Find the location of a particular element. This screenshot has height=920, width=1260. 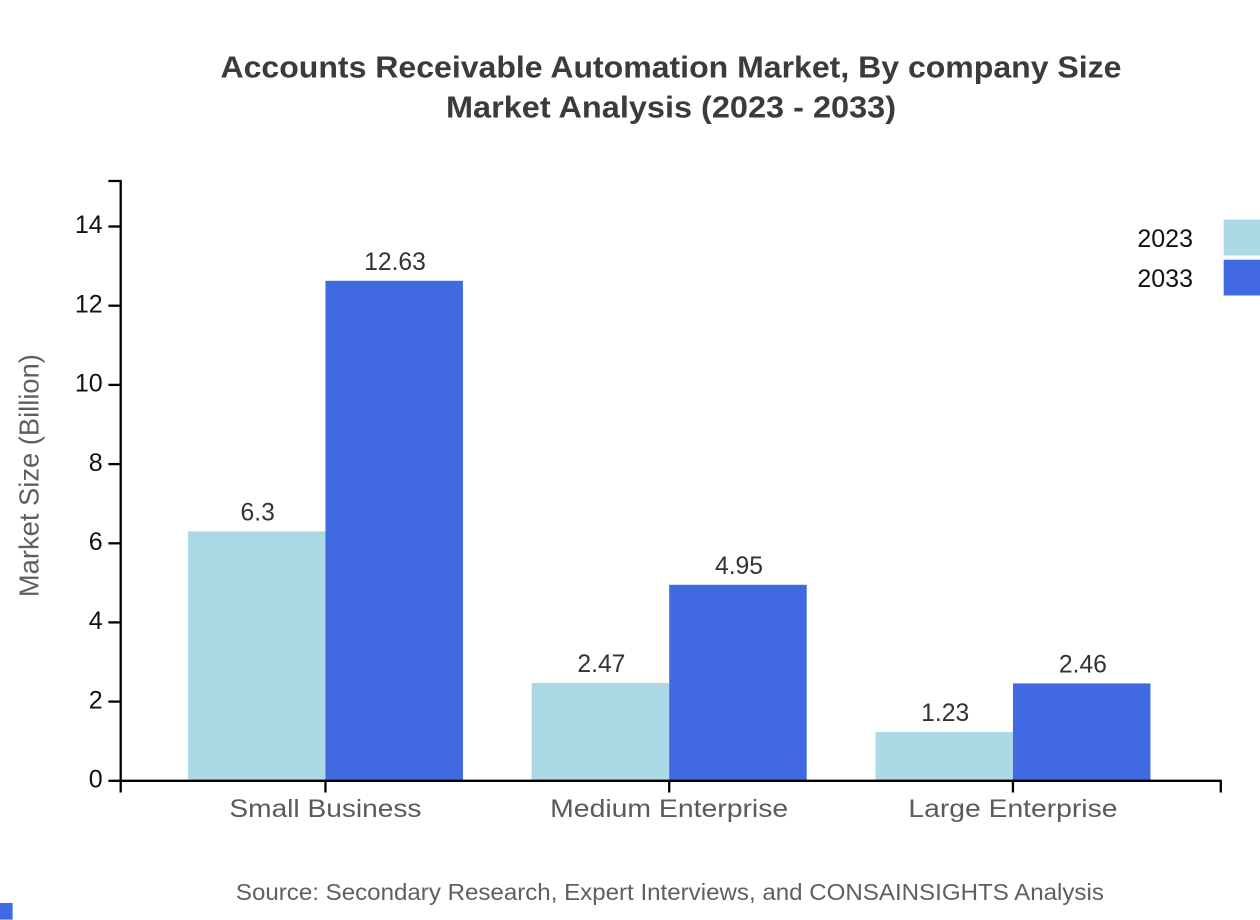

svg-text: 12.63 is located at coordinates (395, 262).